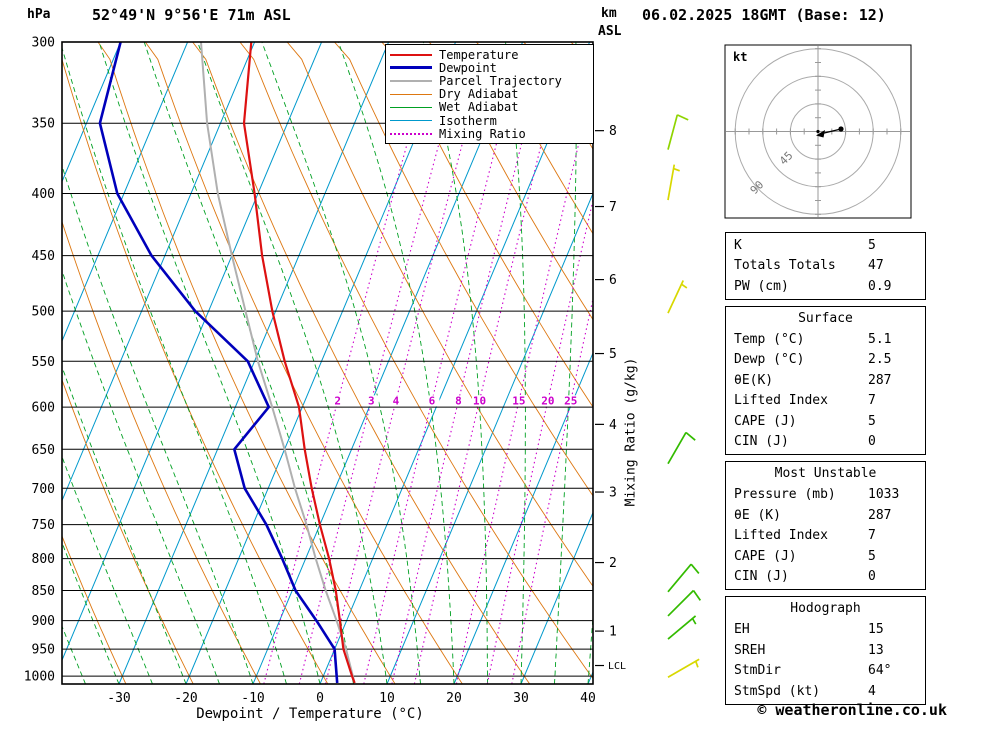 This screenshot has width=1000, height=733. Describe the element at coordinates (765, 556) in the screenshot. I see `table-row-label: CAPE (J)` at that location.